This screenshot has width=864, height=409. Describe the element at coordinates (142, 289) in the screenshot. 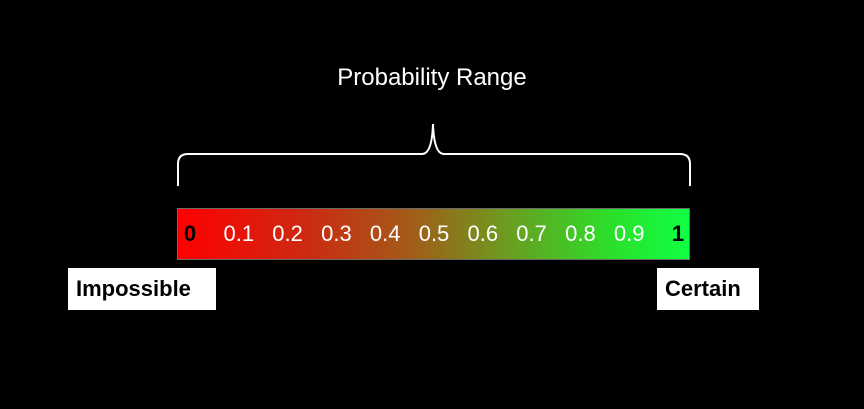

I see `impossible-label: Impossible` at that location.